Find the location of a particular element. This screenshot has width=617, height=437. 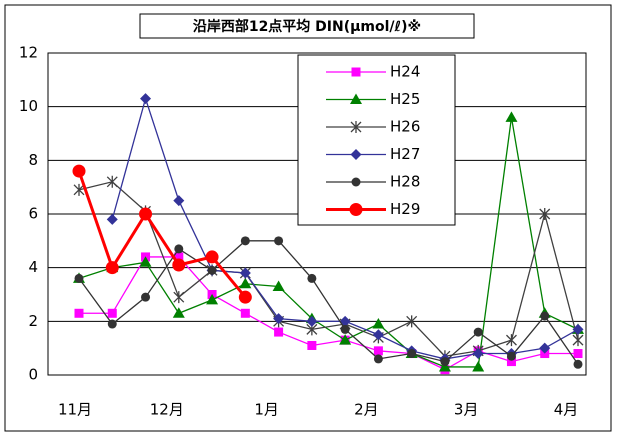

y-tick-label: 0 is located at coordinates (33, 375).